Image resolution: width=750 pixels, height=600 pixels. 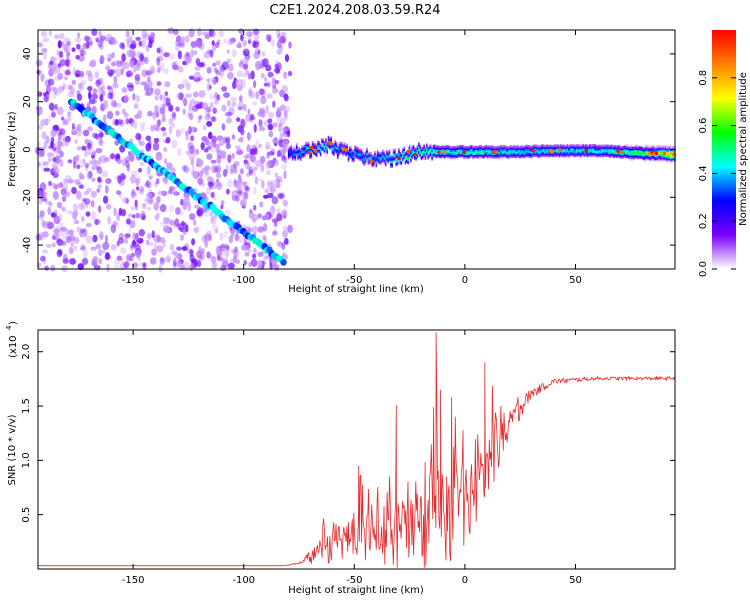 What do you see at coordinates (703, 221) in the screenshot?
I see `colorbar-tick-label: 0.2` at bounding box center [703, 221].